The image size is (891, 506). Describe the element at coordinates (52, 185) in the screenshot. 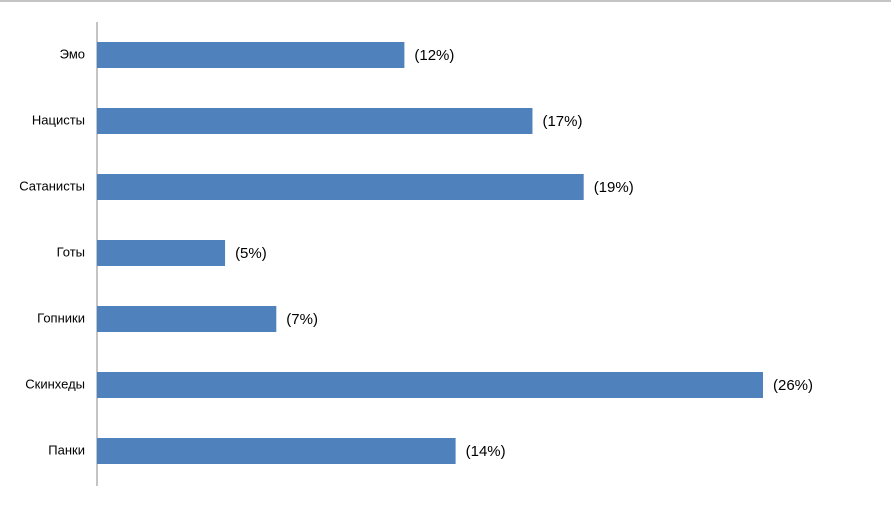

I see `y-tick-label: Сатанисты` at that location.